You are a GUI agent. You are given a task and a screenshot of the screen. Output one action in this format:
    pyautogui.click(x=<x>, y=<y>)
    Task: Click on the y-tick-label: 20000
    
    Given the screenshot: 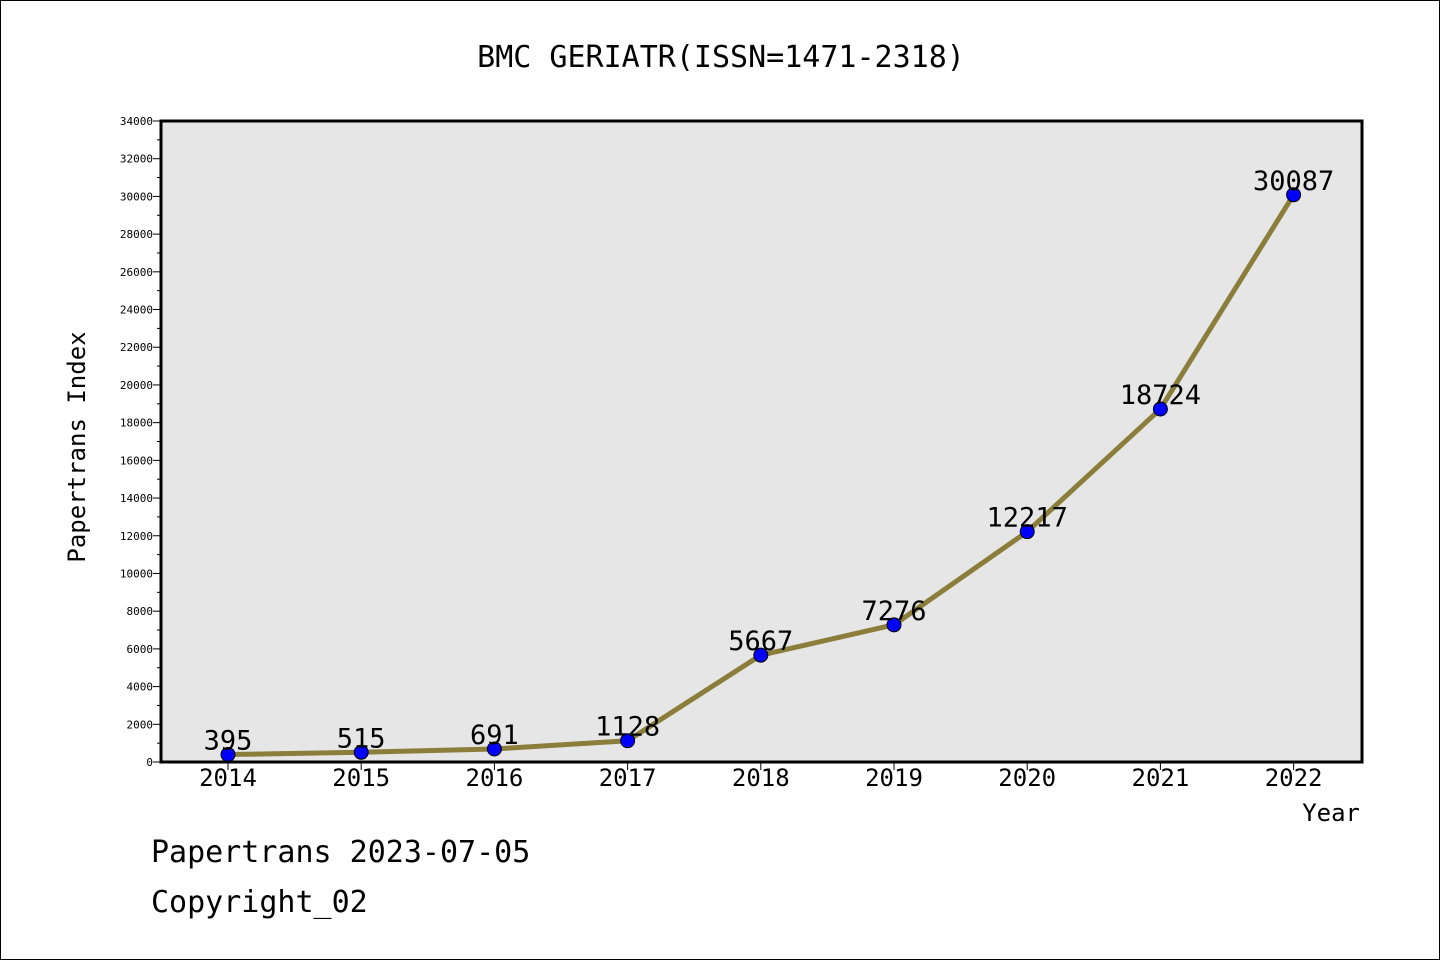 What is the action you would take?
    pyautogui.click(x=136, y=385)
    